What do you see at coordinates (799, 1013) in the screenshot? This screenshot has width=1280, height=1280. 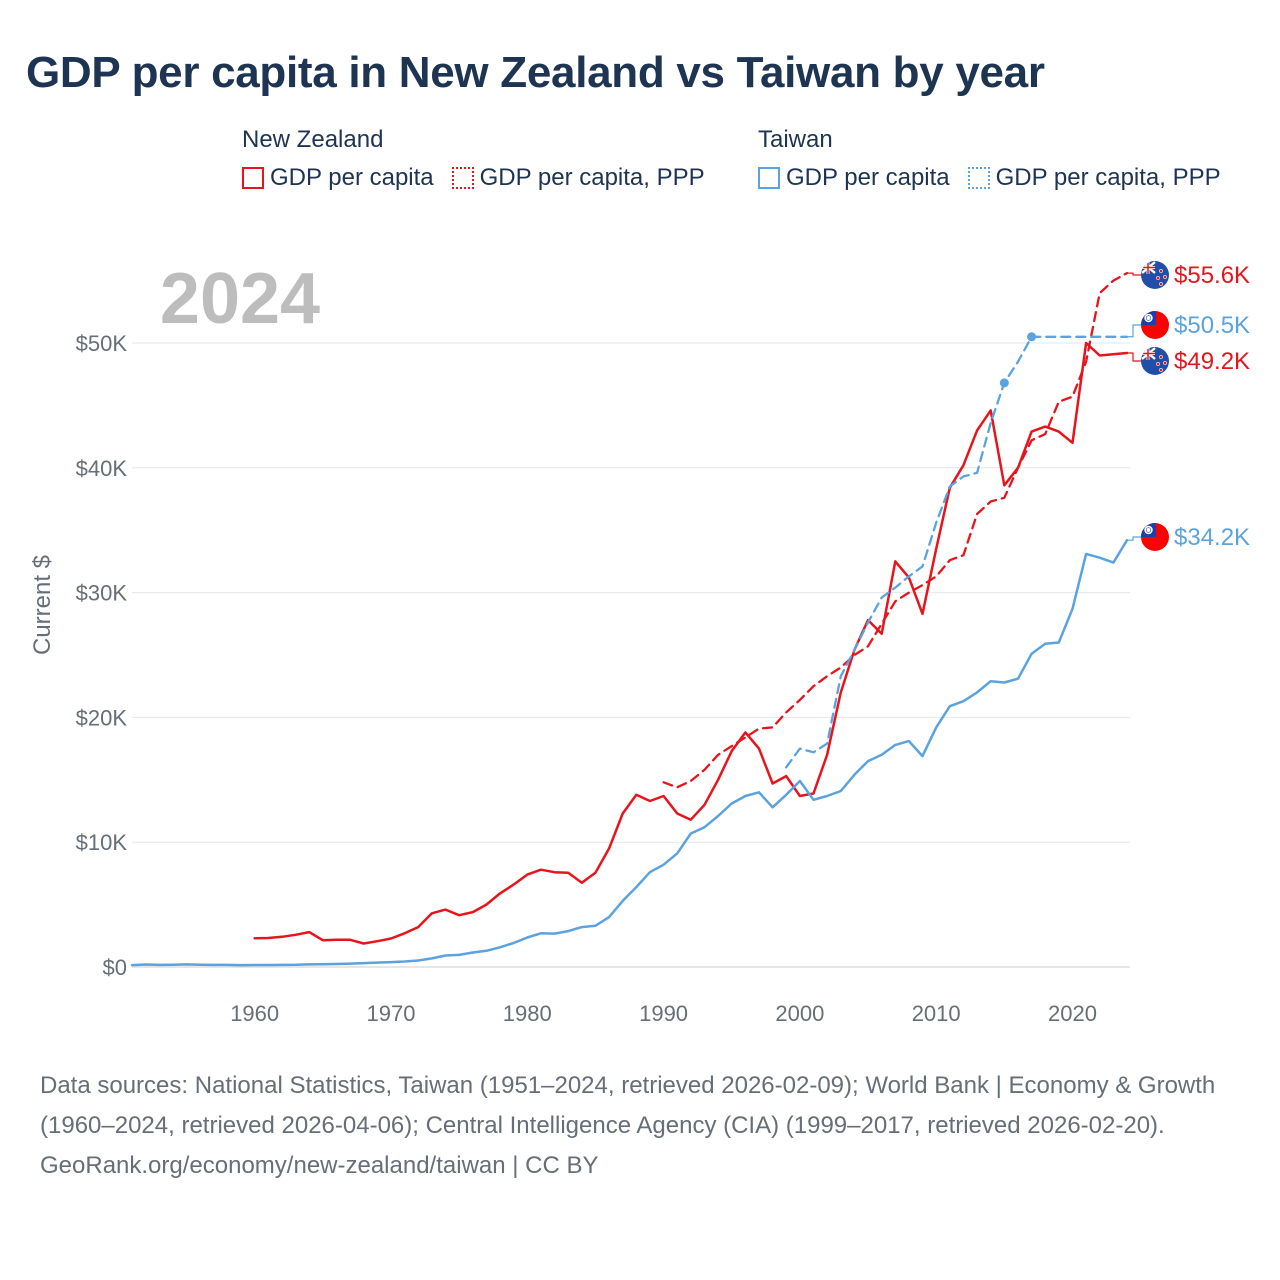 I see `x-tick-label: 2000` at bounding box center [799, 1013].